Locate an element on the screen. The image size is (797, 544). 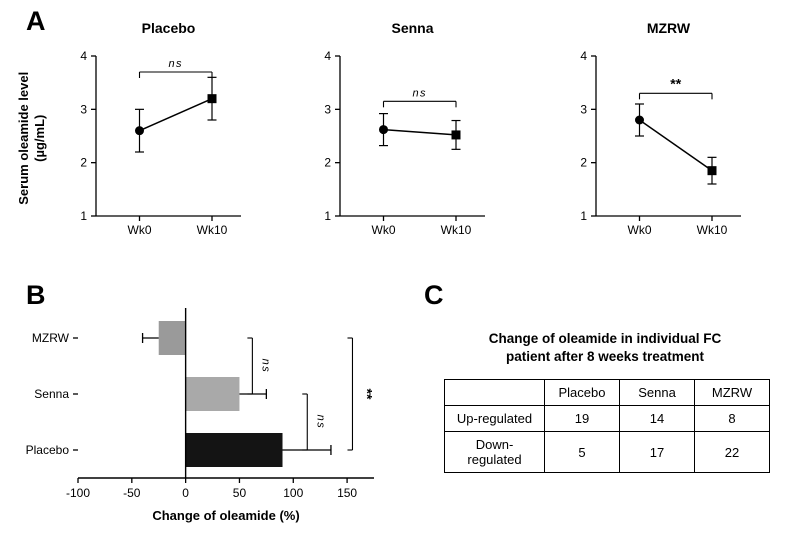
svg-text: Placebo is located at coordinates (48, 450).